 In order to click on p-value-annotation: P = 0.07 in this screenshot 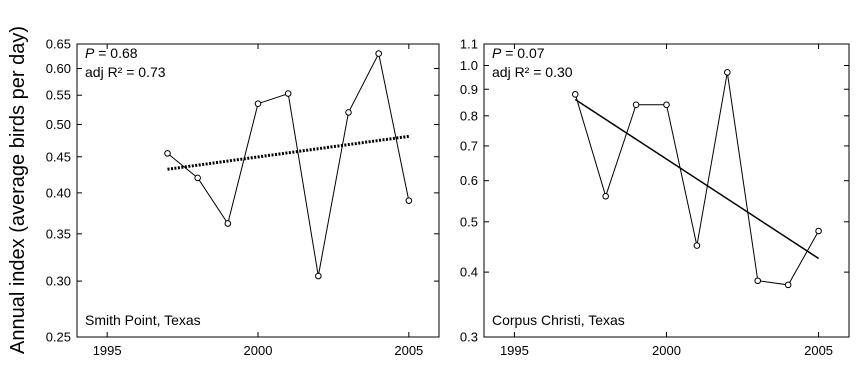, I will do `click(518, 53)`.